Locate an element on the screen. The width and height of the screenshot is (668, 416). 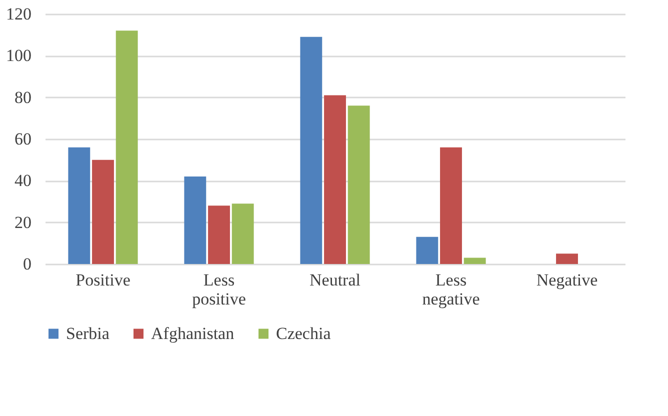
x-tick-label: Negative is located at coordinates (567, 280).